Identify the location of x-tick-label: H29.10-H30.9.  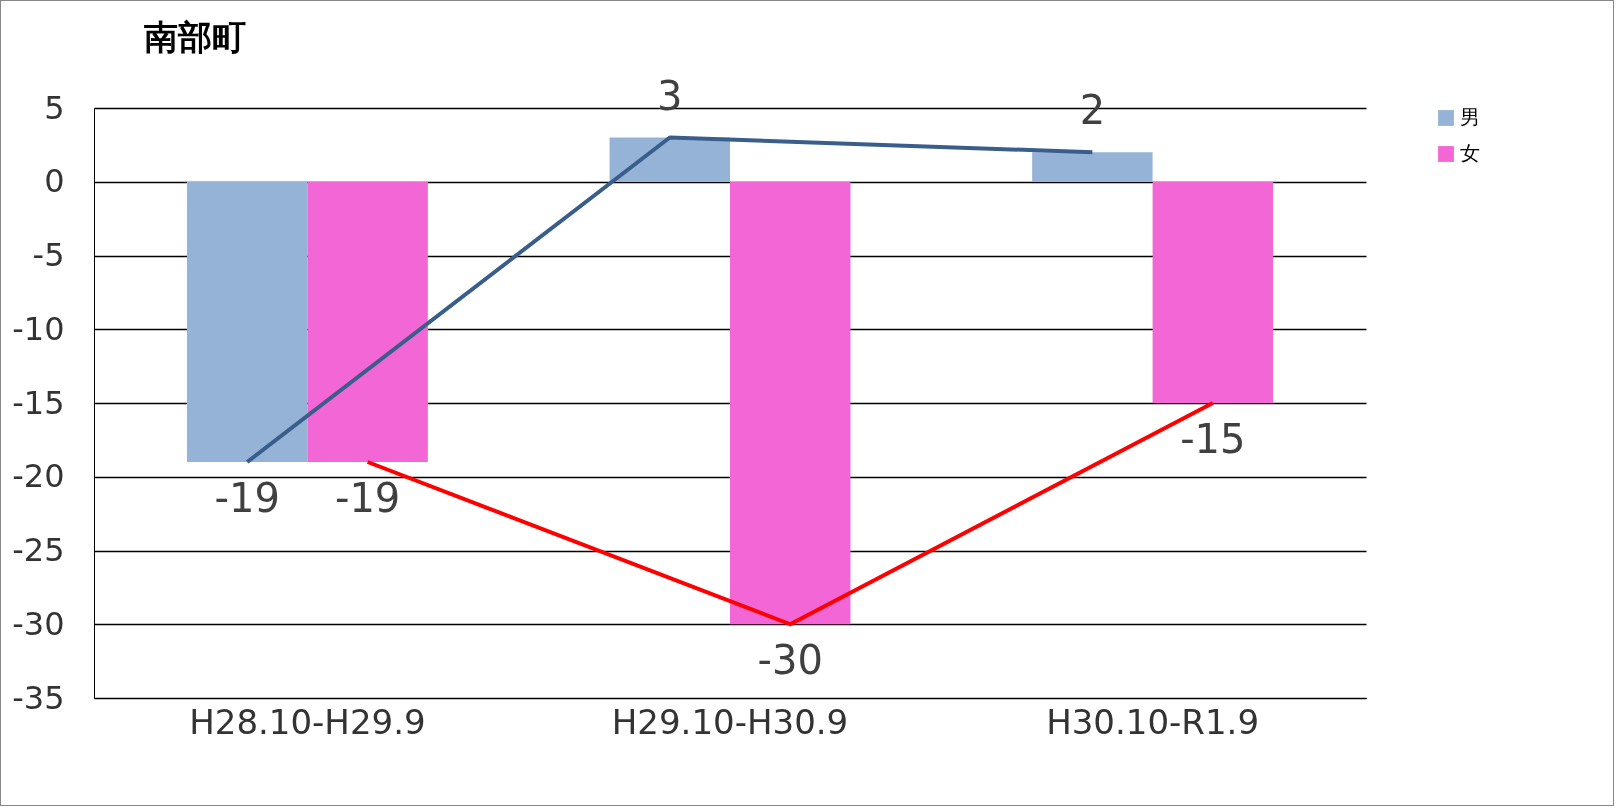
(730, 721).